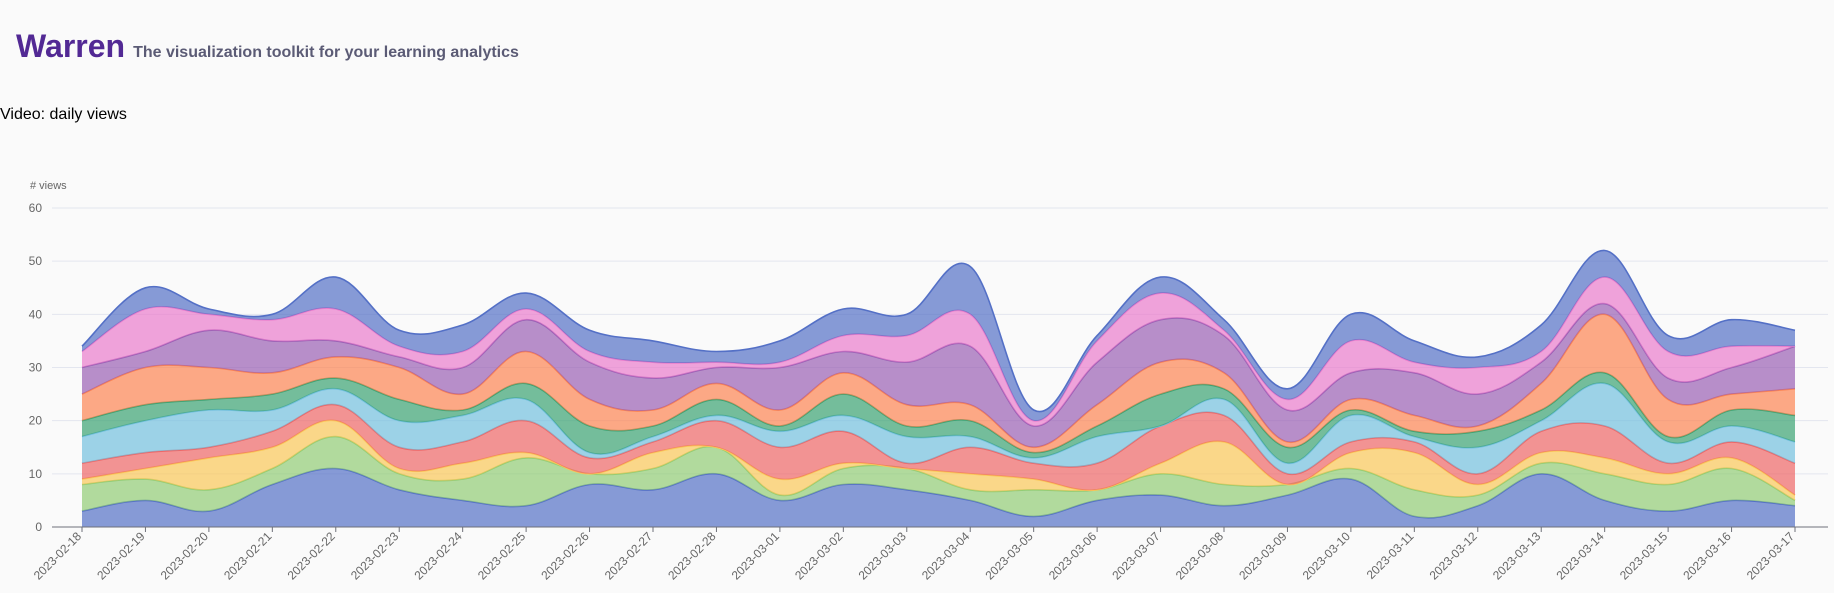 The height and width of the screenshot is (593, 1834). Describe the element at coordinates (1263, 556) in the screenshot. I see `x-tick-label: 2023-03-09` at that location.